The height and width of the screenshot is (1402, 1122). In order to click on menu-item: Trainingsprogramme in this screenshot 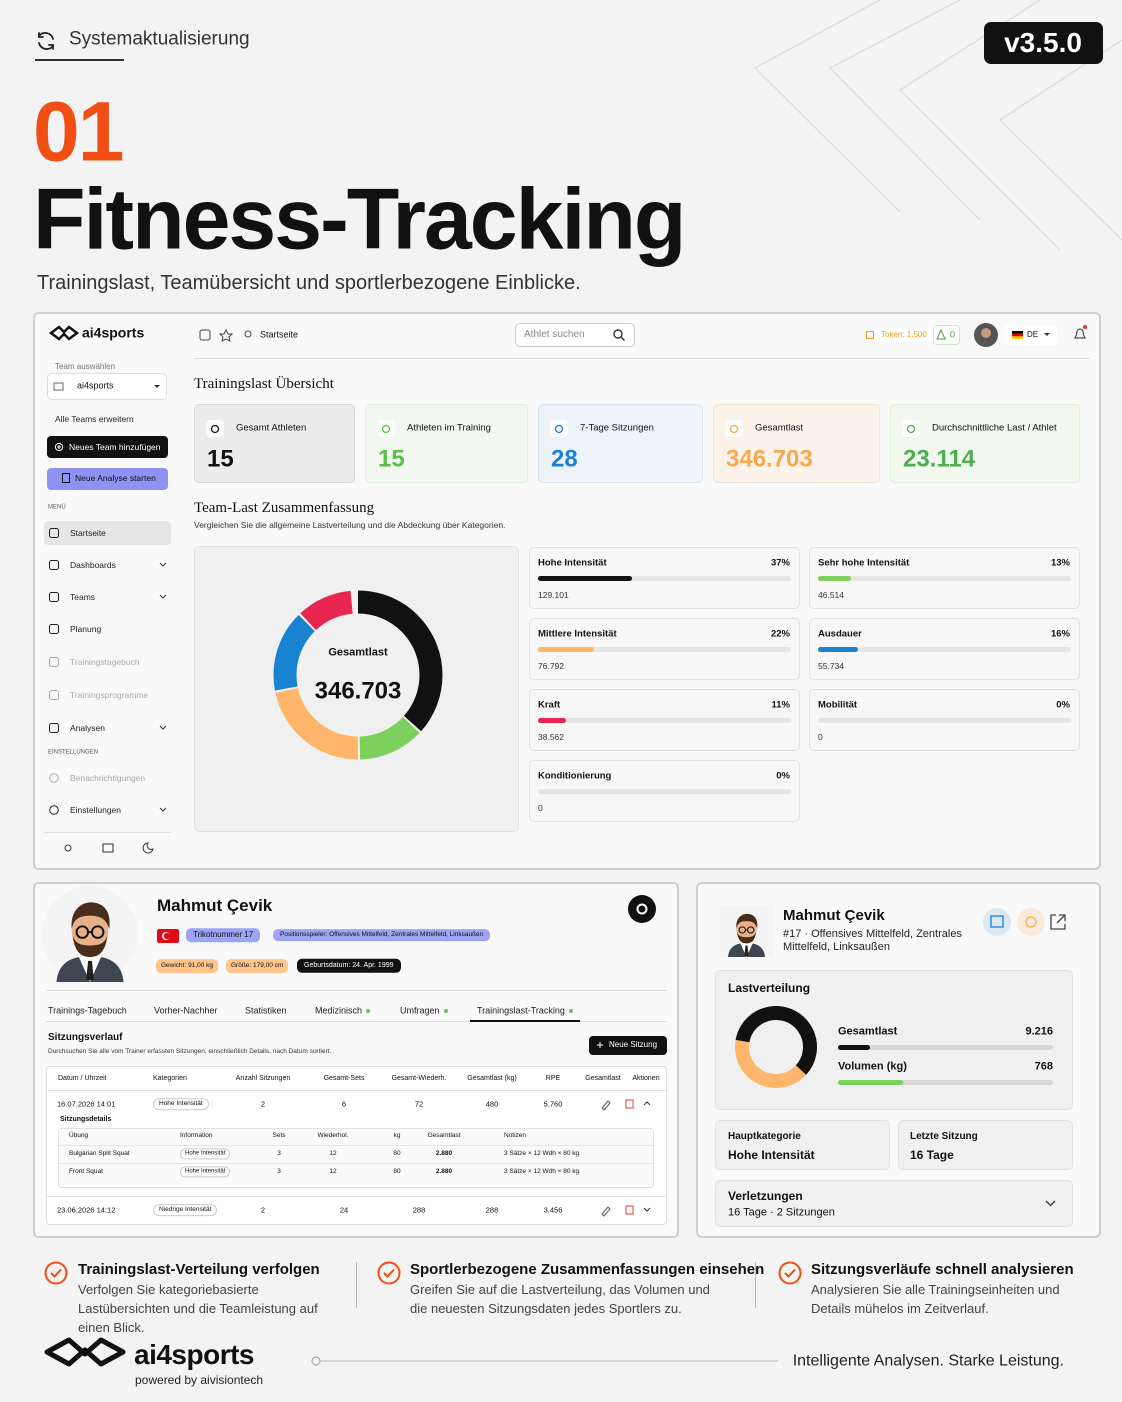, I will do `click(109, 694)`.